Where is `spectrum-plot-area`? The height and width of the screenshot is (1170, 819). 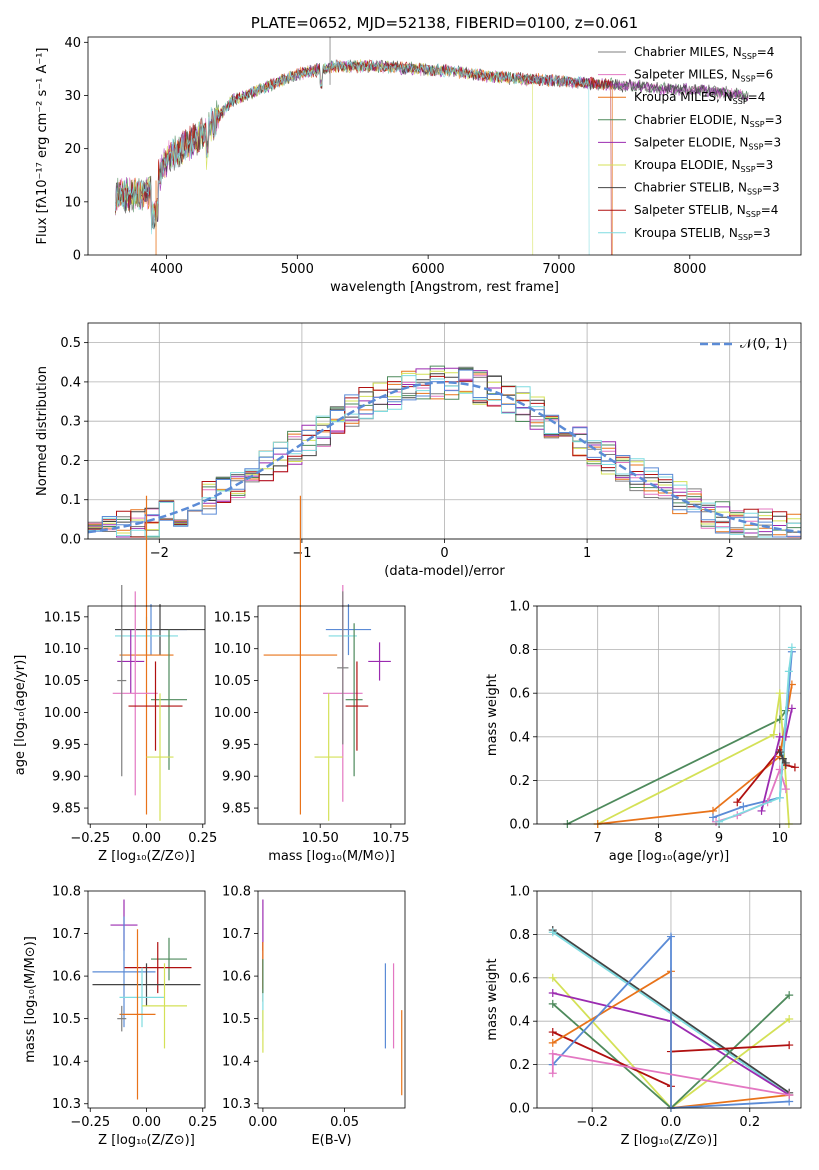 spectrum-plot-area is located at coordinates (432, 146).